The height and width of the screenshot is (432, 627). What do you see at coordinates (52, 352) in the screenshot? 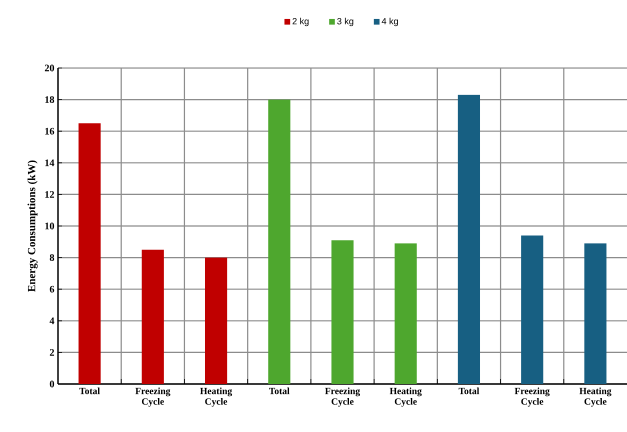
I see `y-tick-label: 2` at bounding box center [52, 352].